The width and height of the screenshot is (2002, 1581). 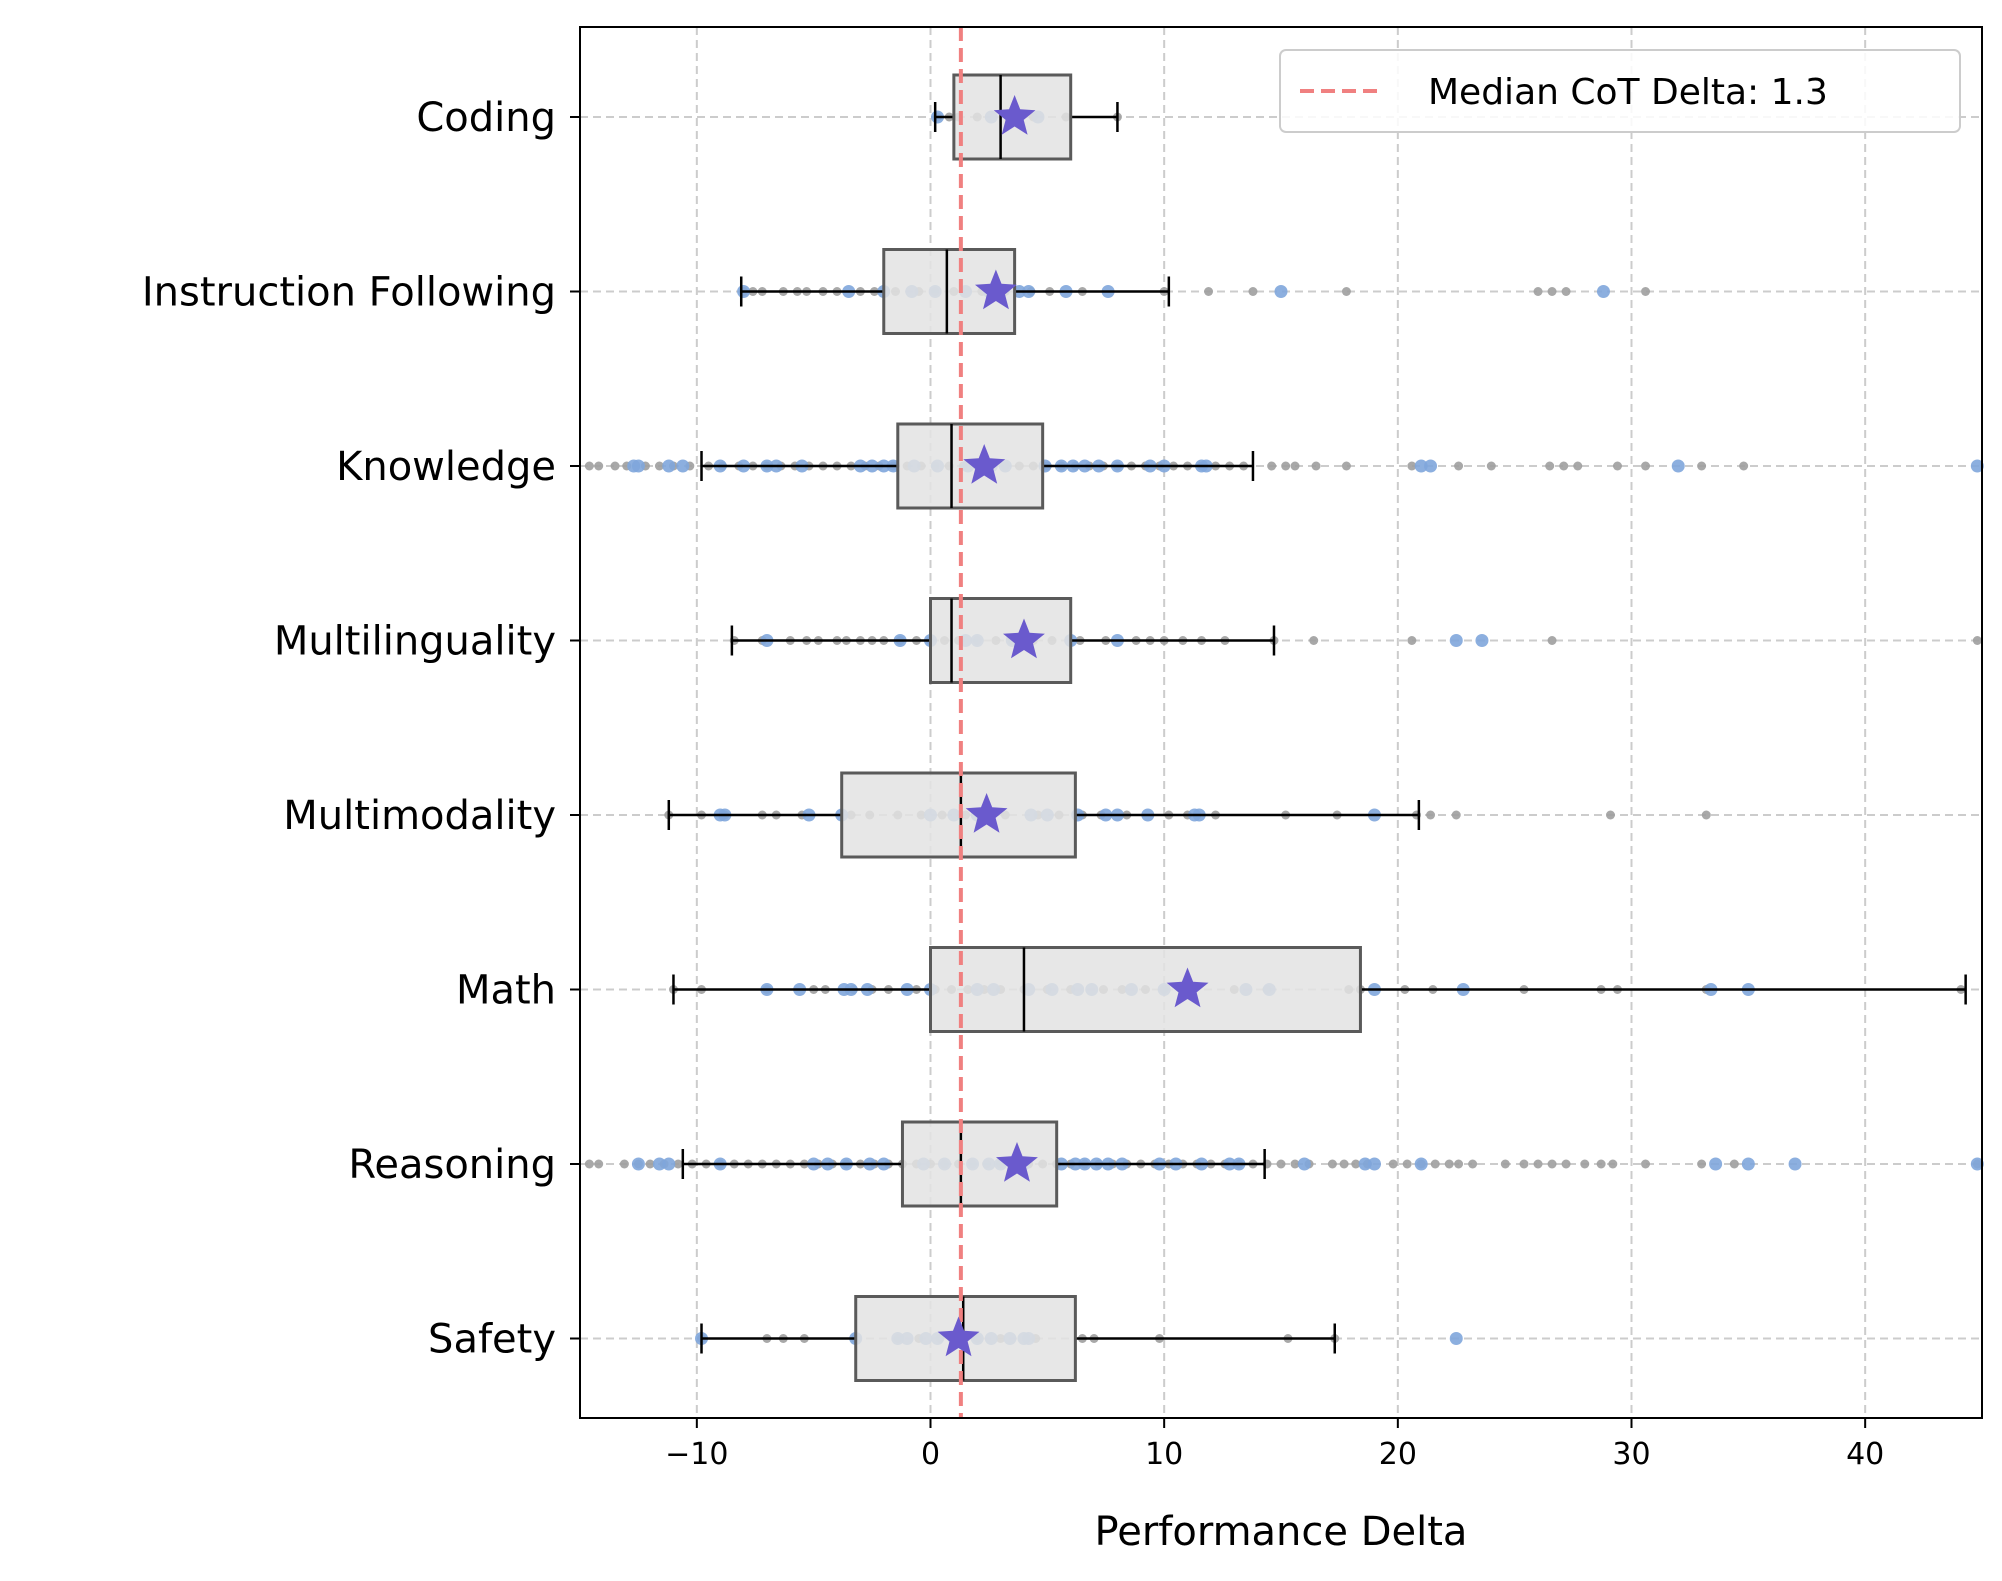 What do you see at coordinates (415, 642) in the screenshot?
I see `category-label-multilinguality: Multilinguality` at bounding box center [415, 642].